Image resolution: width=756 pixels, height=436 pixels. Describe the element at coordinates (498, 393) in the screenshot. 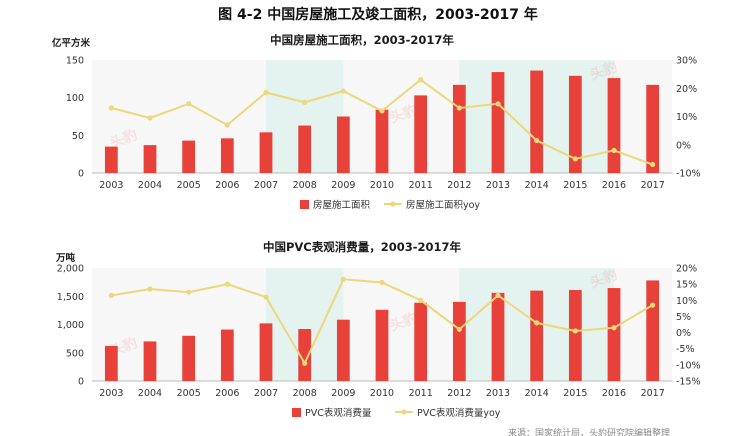

I see `x-tick-label: 2013` at that location.